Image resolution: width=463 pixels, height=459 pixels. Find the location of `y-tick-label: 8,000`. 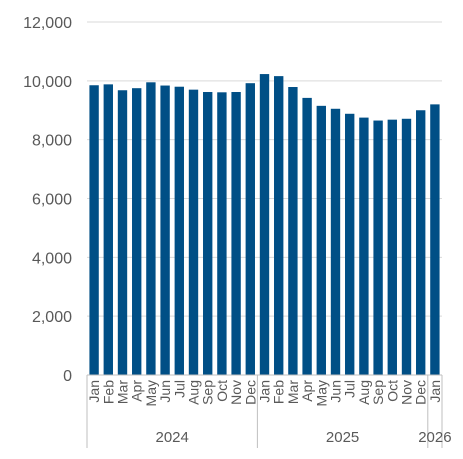

y-tick-label: 8,000 is located at coordinates (52, 141).